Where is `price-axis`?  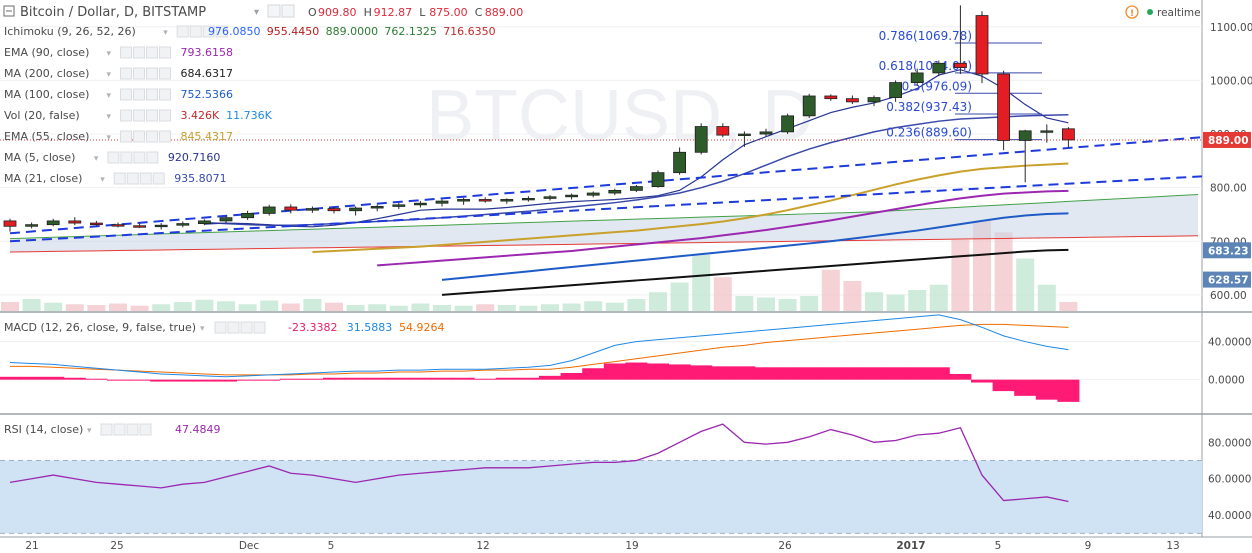 price-axis is located at coordinates (1227, 268).